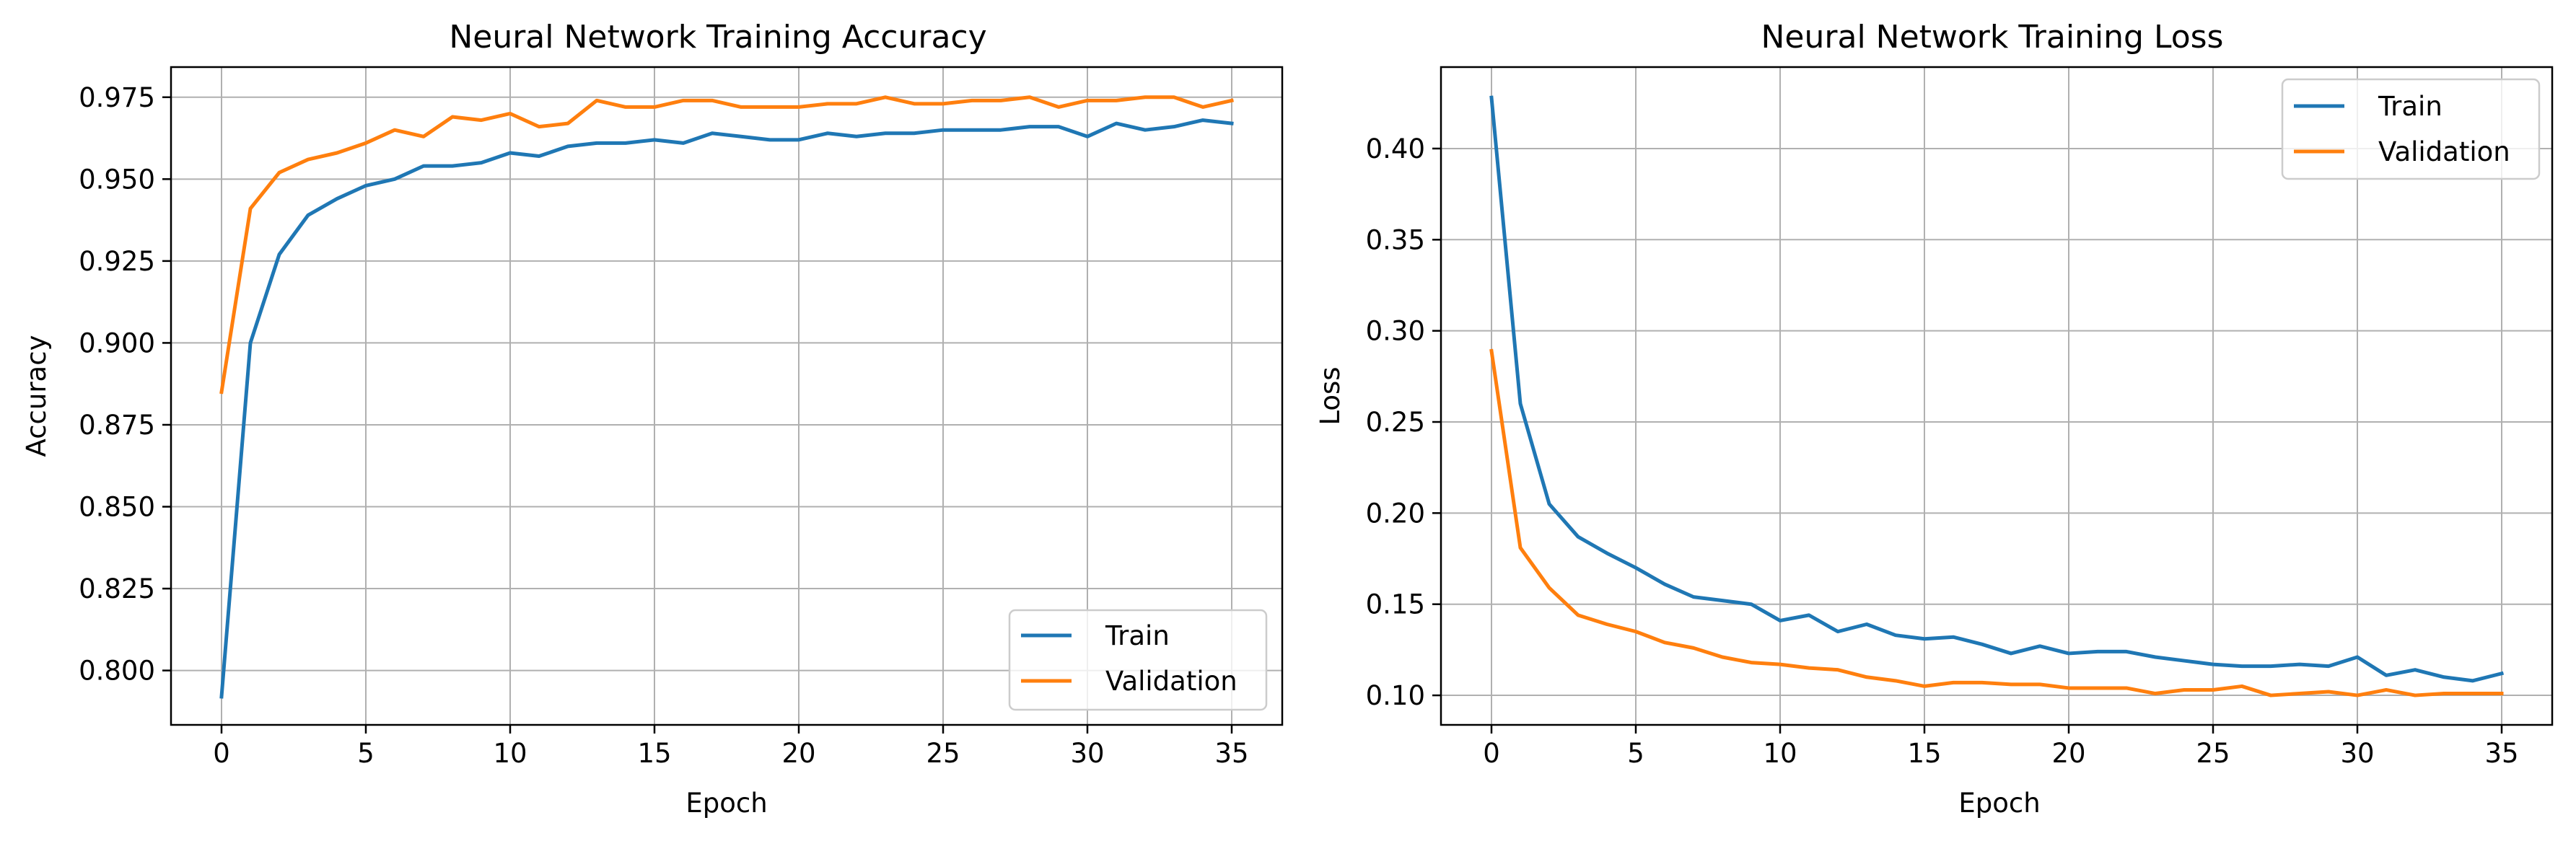  What do you see at coordinates (726, 245) in the screenshot?
I see `accuracy-validation-line` at bounding box center [726, 245].